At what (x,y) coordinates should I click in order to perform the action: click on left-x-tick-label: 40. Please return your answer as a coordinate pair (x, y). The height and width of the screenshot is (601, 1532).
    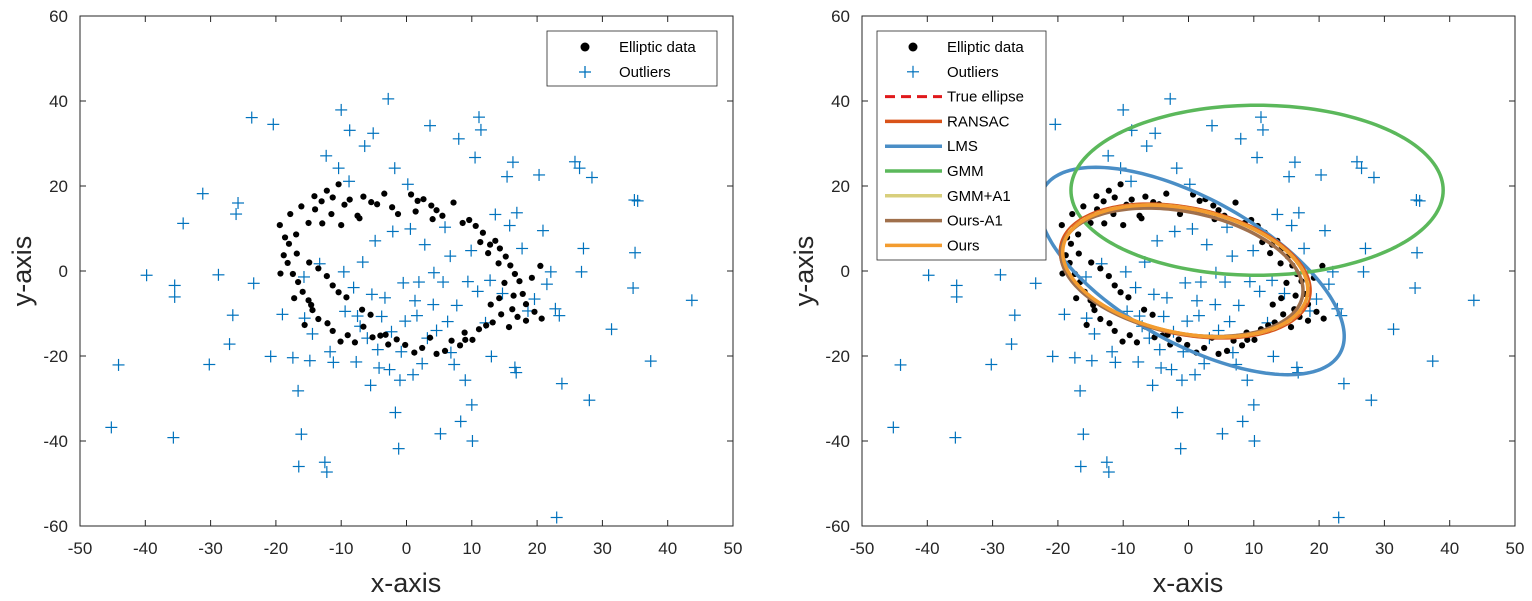
    Looking at the image, I should click on (667, 548).